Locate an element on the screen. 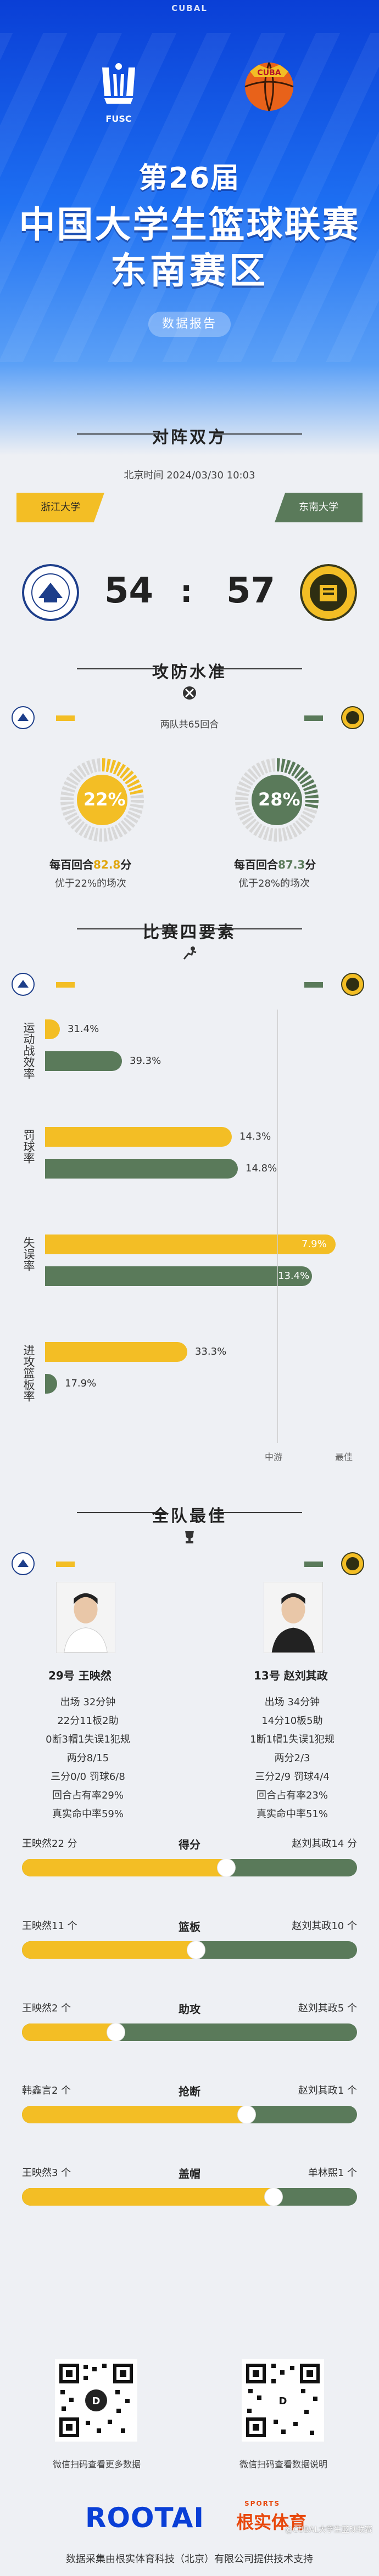 The height and width of the screenshot is (2576, 379). compare-right-label: 赵刘其政5 个 is located at coordinates (327, 2009).